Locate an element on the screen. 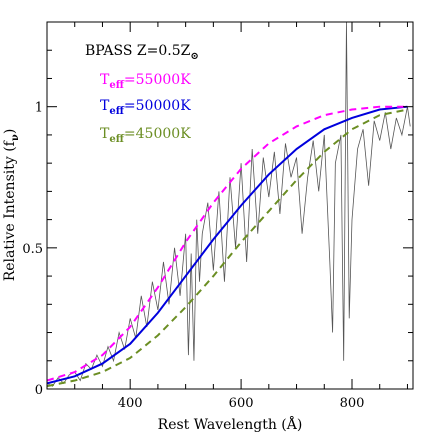  x-tick-label: 600 is located at coordinates (241, 403).